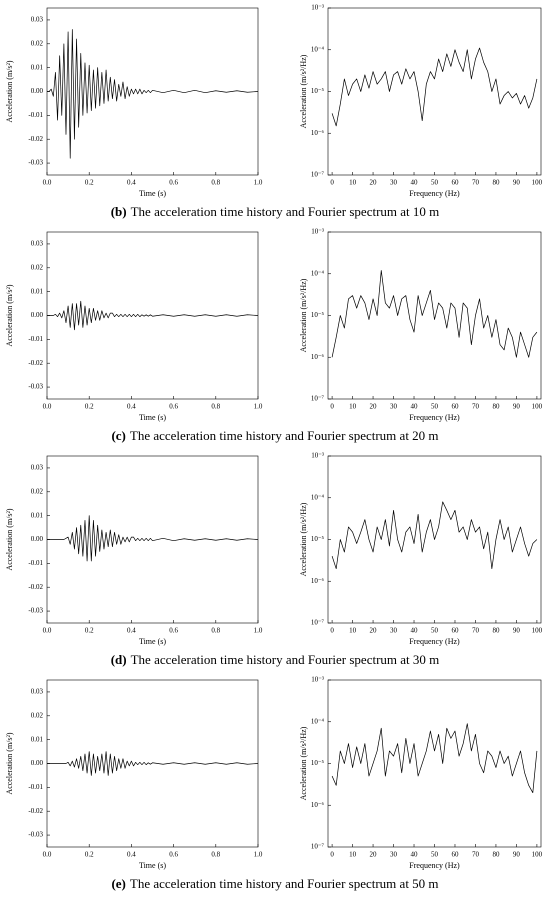 Image resolution: width=550 pixels, height=897 pixels. What do you see at coordinates (35, 587) in the screenshot?
I see `y-tick-label: -0.02` at bounding box center [35, 587].